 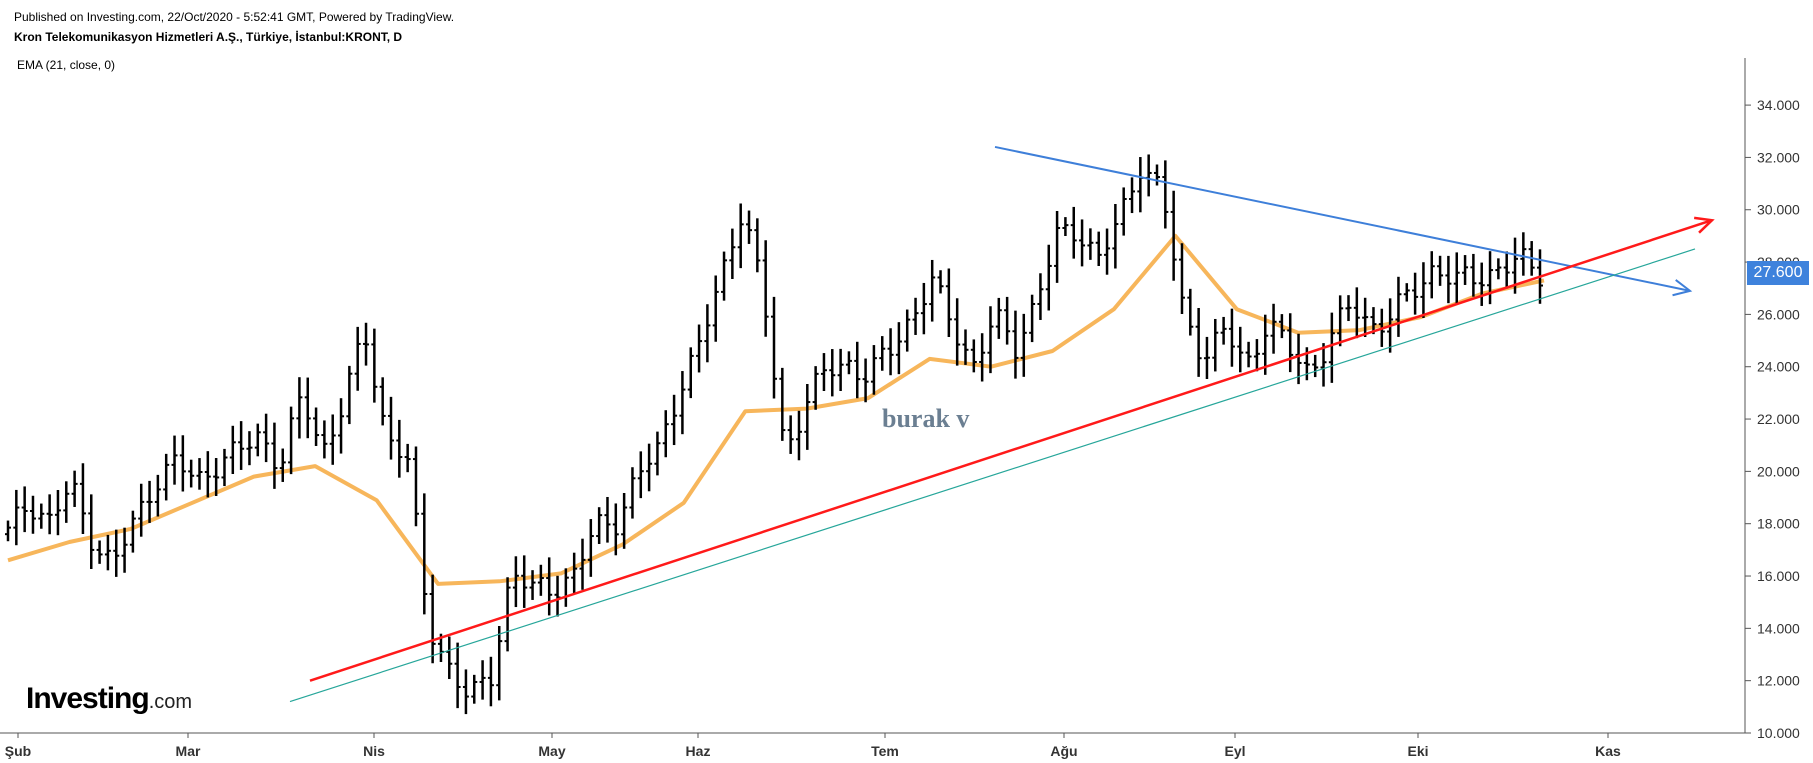 I want to click on resistance-trendline, so click(x=1343, y=221).